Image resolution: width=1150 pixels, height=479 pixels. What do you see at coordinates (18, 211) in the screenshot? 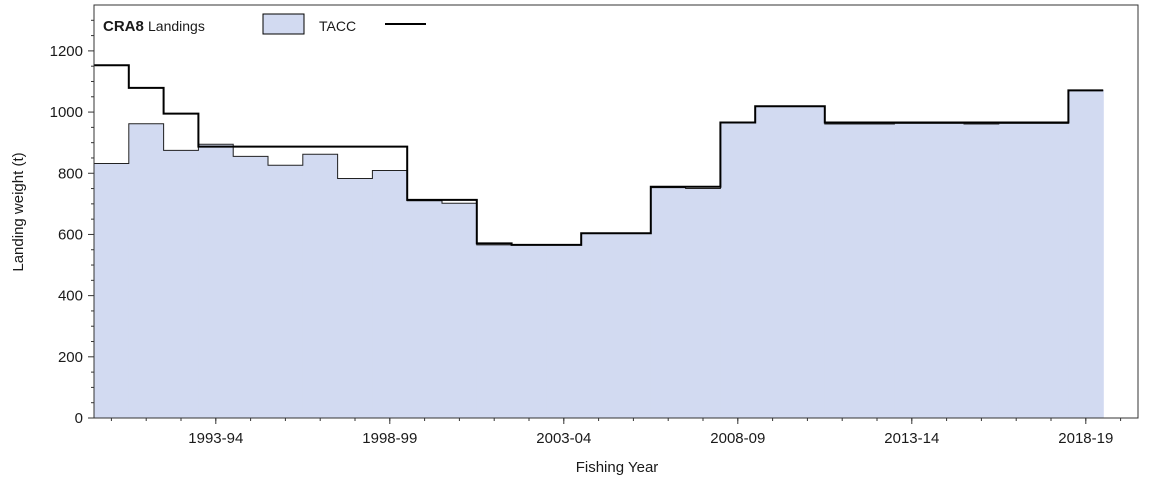
I see `y-axis-label: Landing weight (t)` at bounding box center [18, 211].